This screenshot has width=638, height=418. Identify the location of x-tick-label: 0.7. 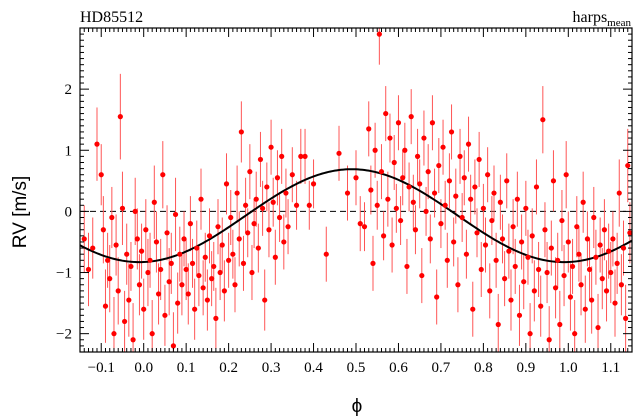
(441, 368).